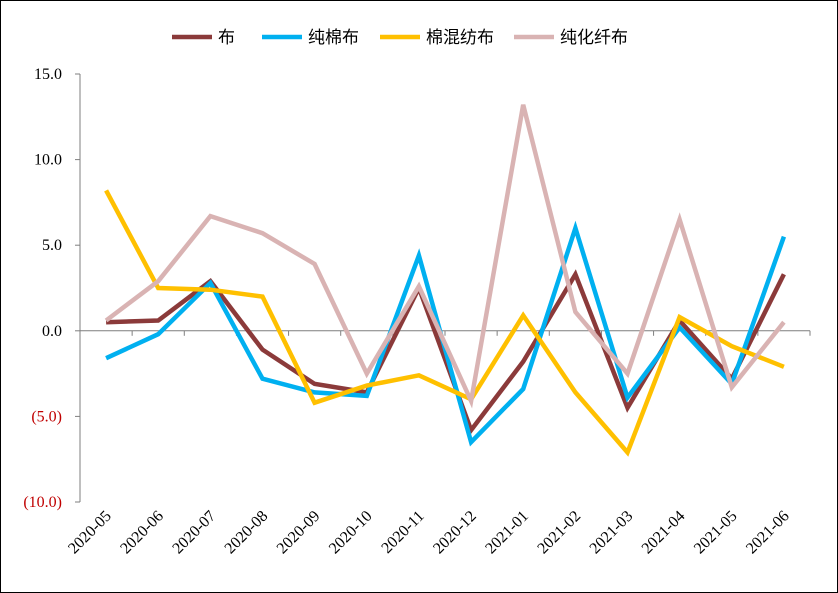 This screenshot has height=593, width=838. I want to click on legend-label: 棉混纺布, so click(460, 38).